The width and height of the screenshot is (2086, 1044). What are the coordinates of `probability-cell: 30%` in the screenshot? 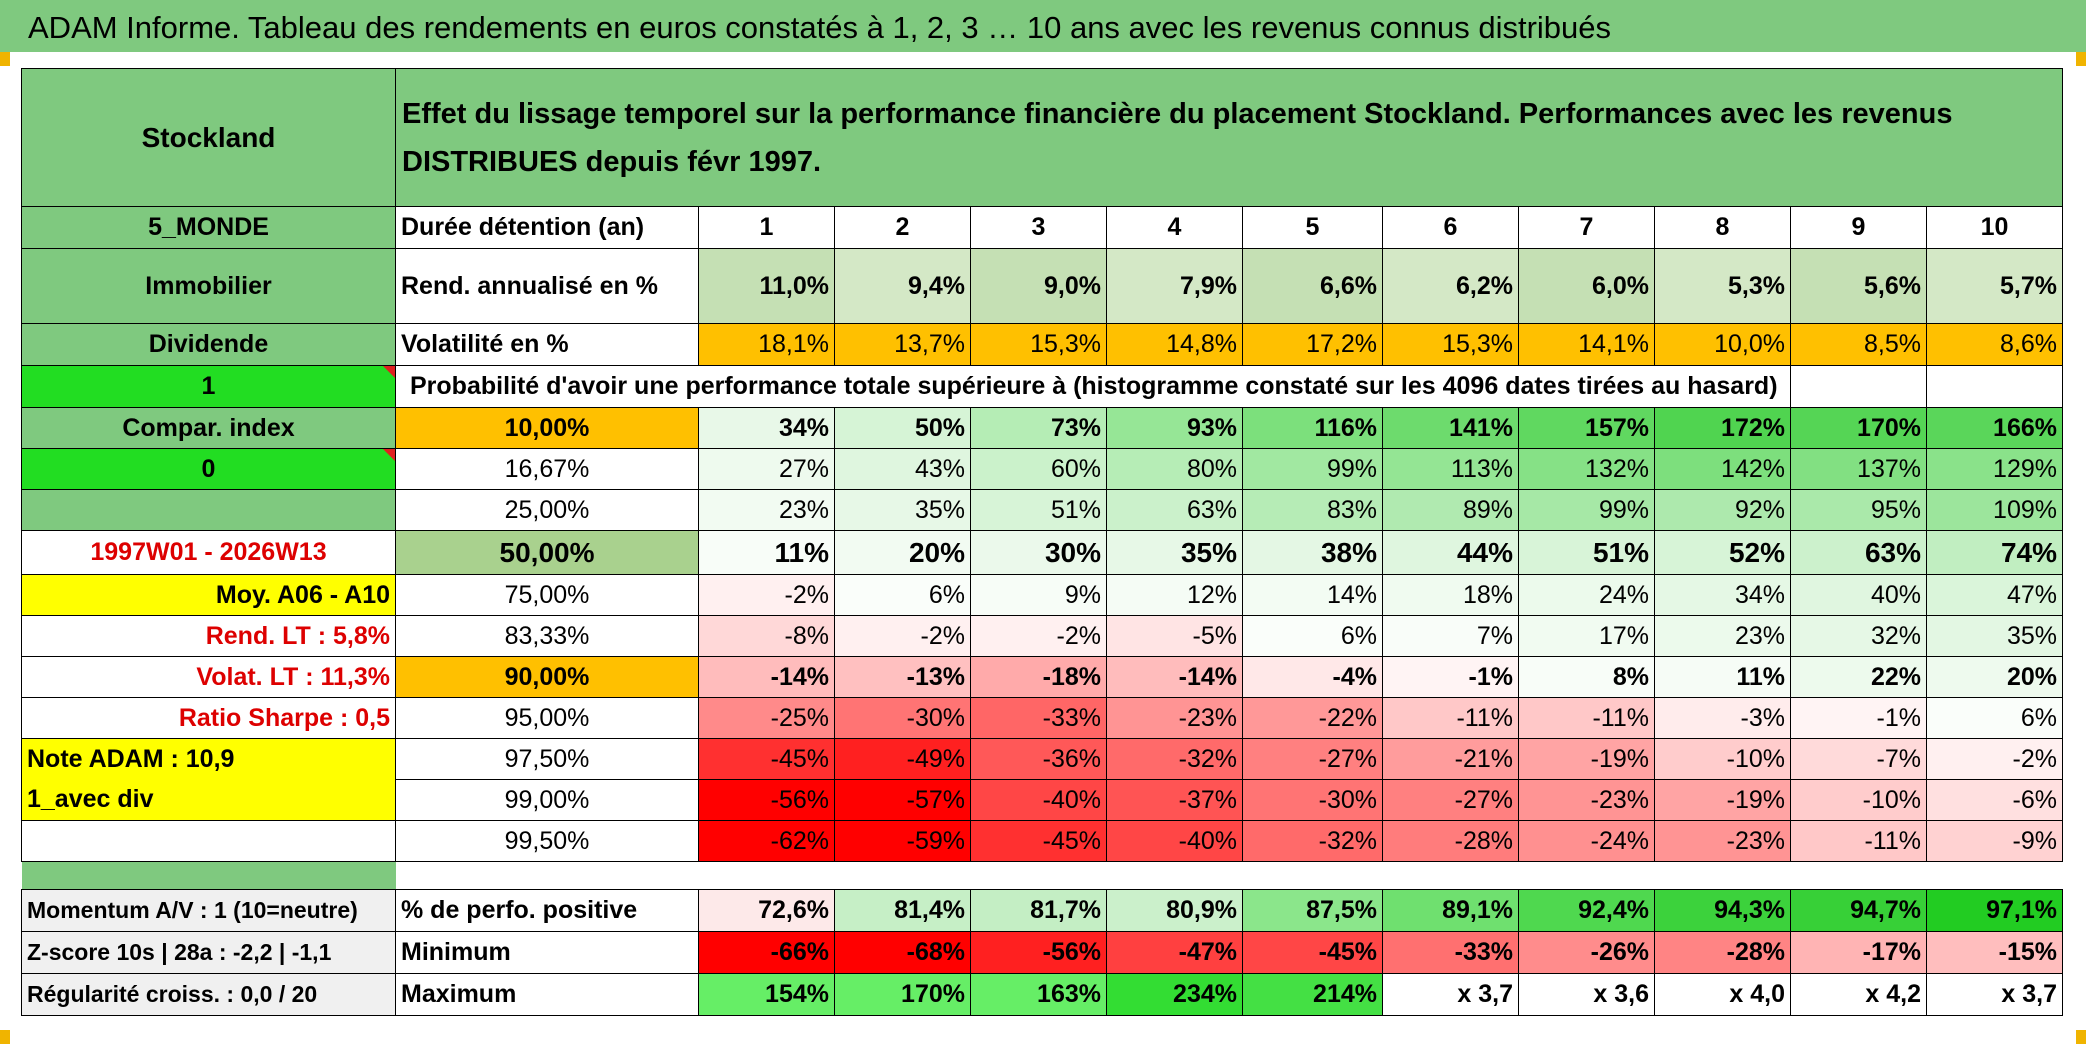 It's located at (1038, 552).